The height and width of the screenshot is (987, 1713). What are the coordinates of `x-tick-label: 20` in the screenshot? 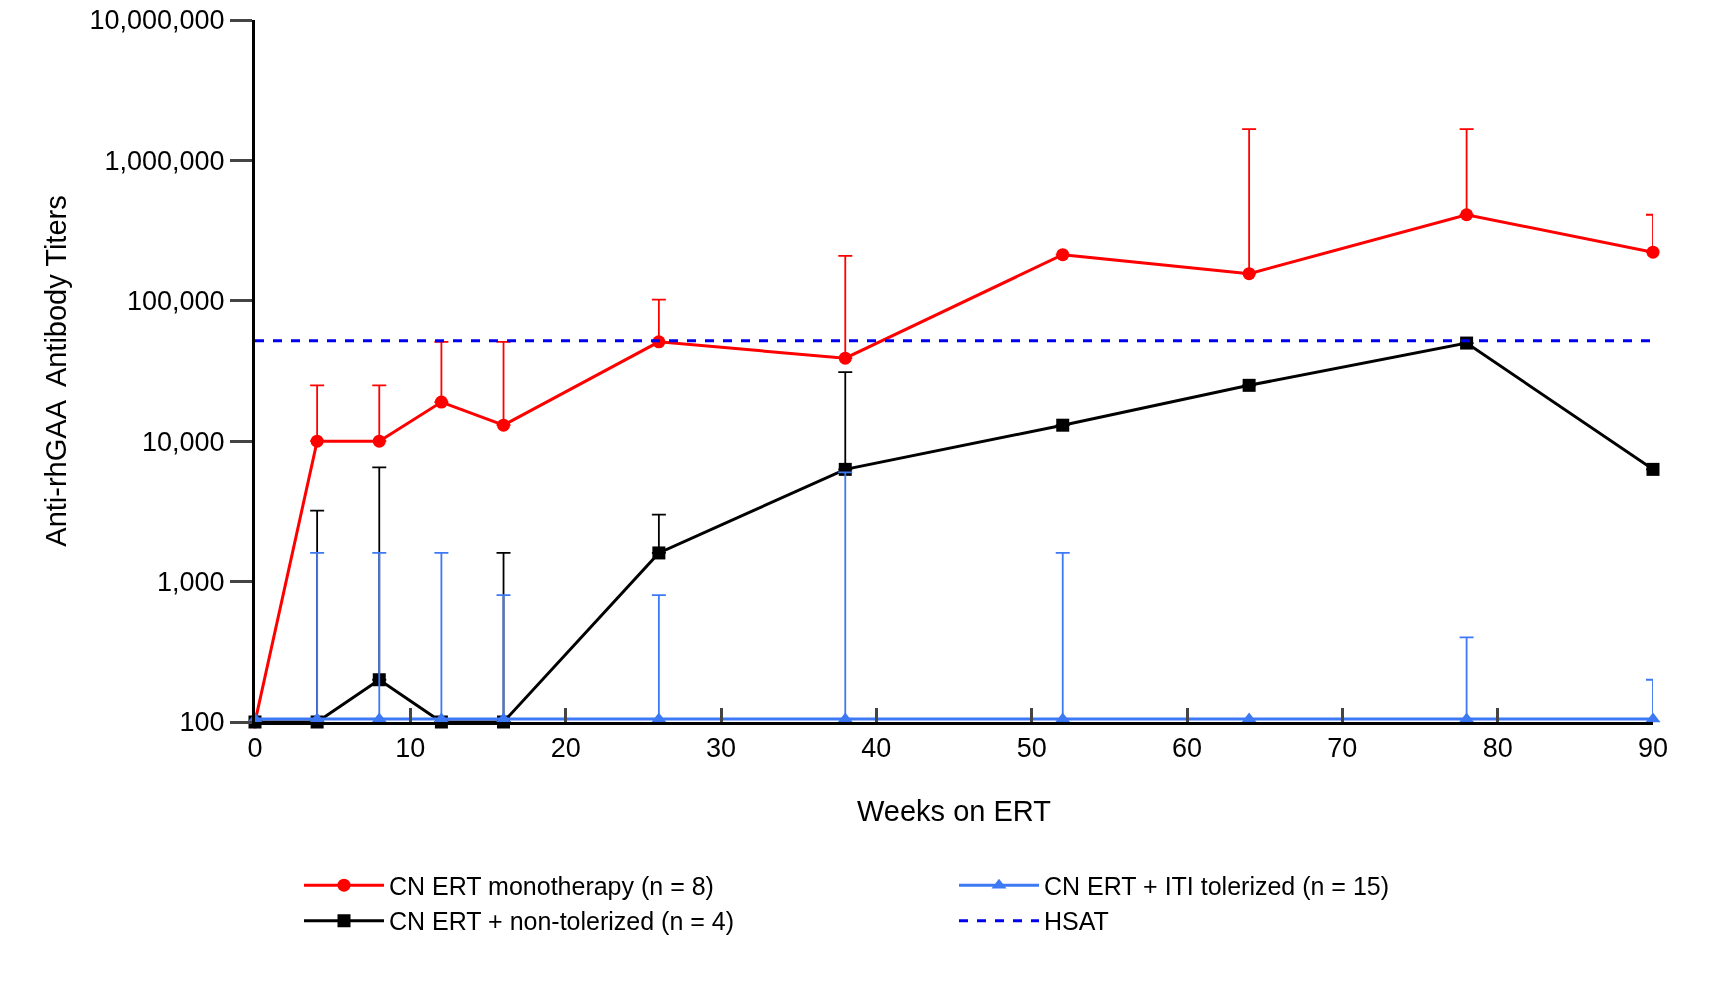 It's located at (565, 748).